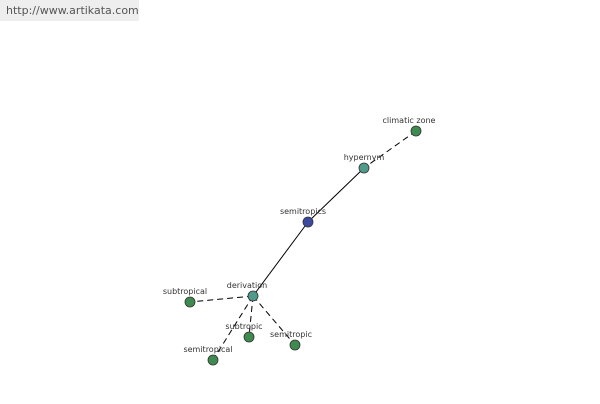  Describe the element at coordinates (303, 211) in the screenshot. I see `node-label: semitropics` at that location.